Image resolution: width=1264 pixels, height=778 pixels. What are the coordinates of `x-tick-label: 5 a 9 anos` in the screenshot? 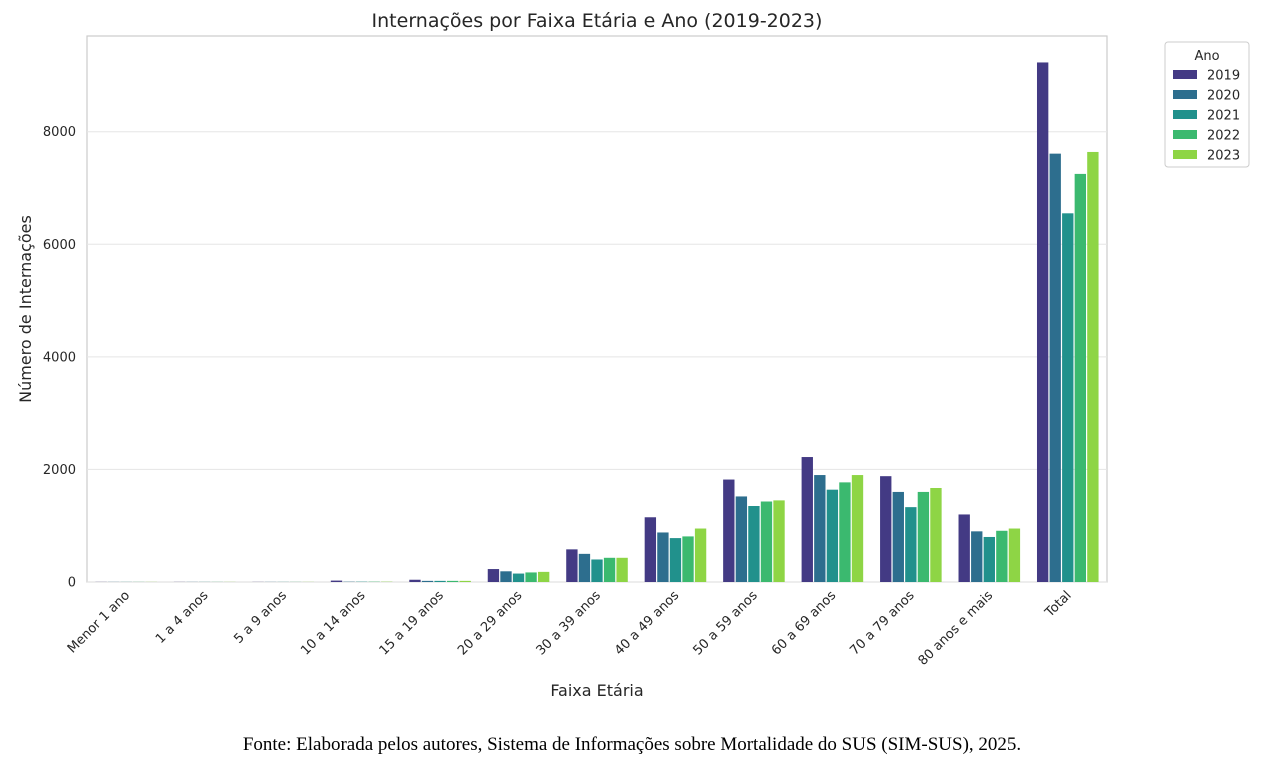 It's located at (260, 617).